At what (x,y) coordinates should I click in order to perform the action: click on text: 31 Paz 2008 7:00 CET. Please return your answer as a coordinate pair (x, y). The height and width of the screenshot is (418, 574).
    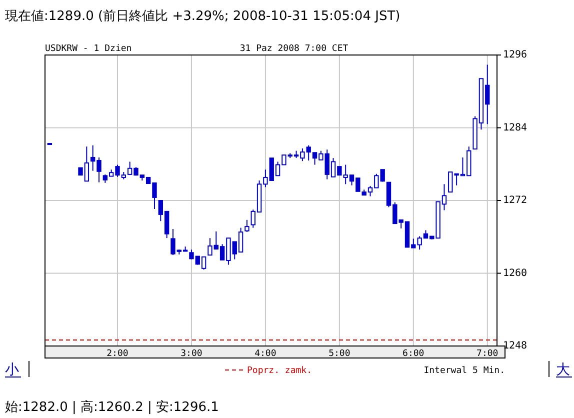
    Looking at the image, I should click on (294, 49).